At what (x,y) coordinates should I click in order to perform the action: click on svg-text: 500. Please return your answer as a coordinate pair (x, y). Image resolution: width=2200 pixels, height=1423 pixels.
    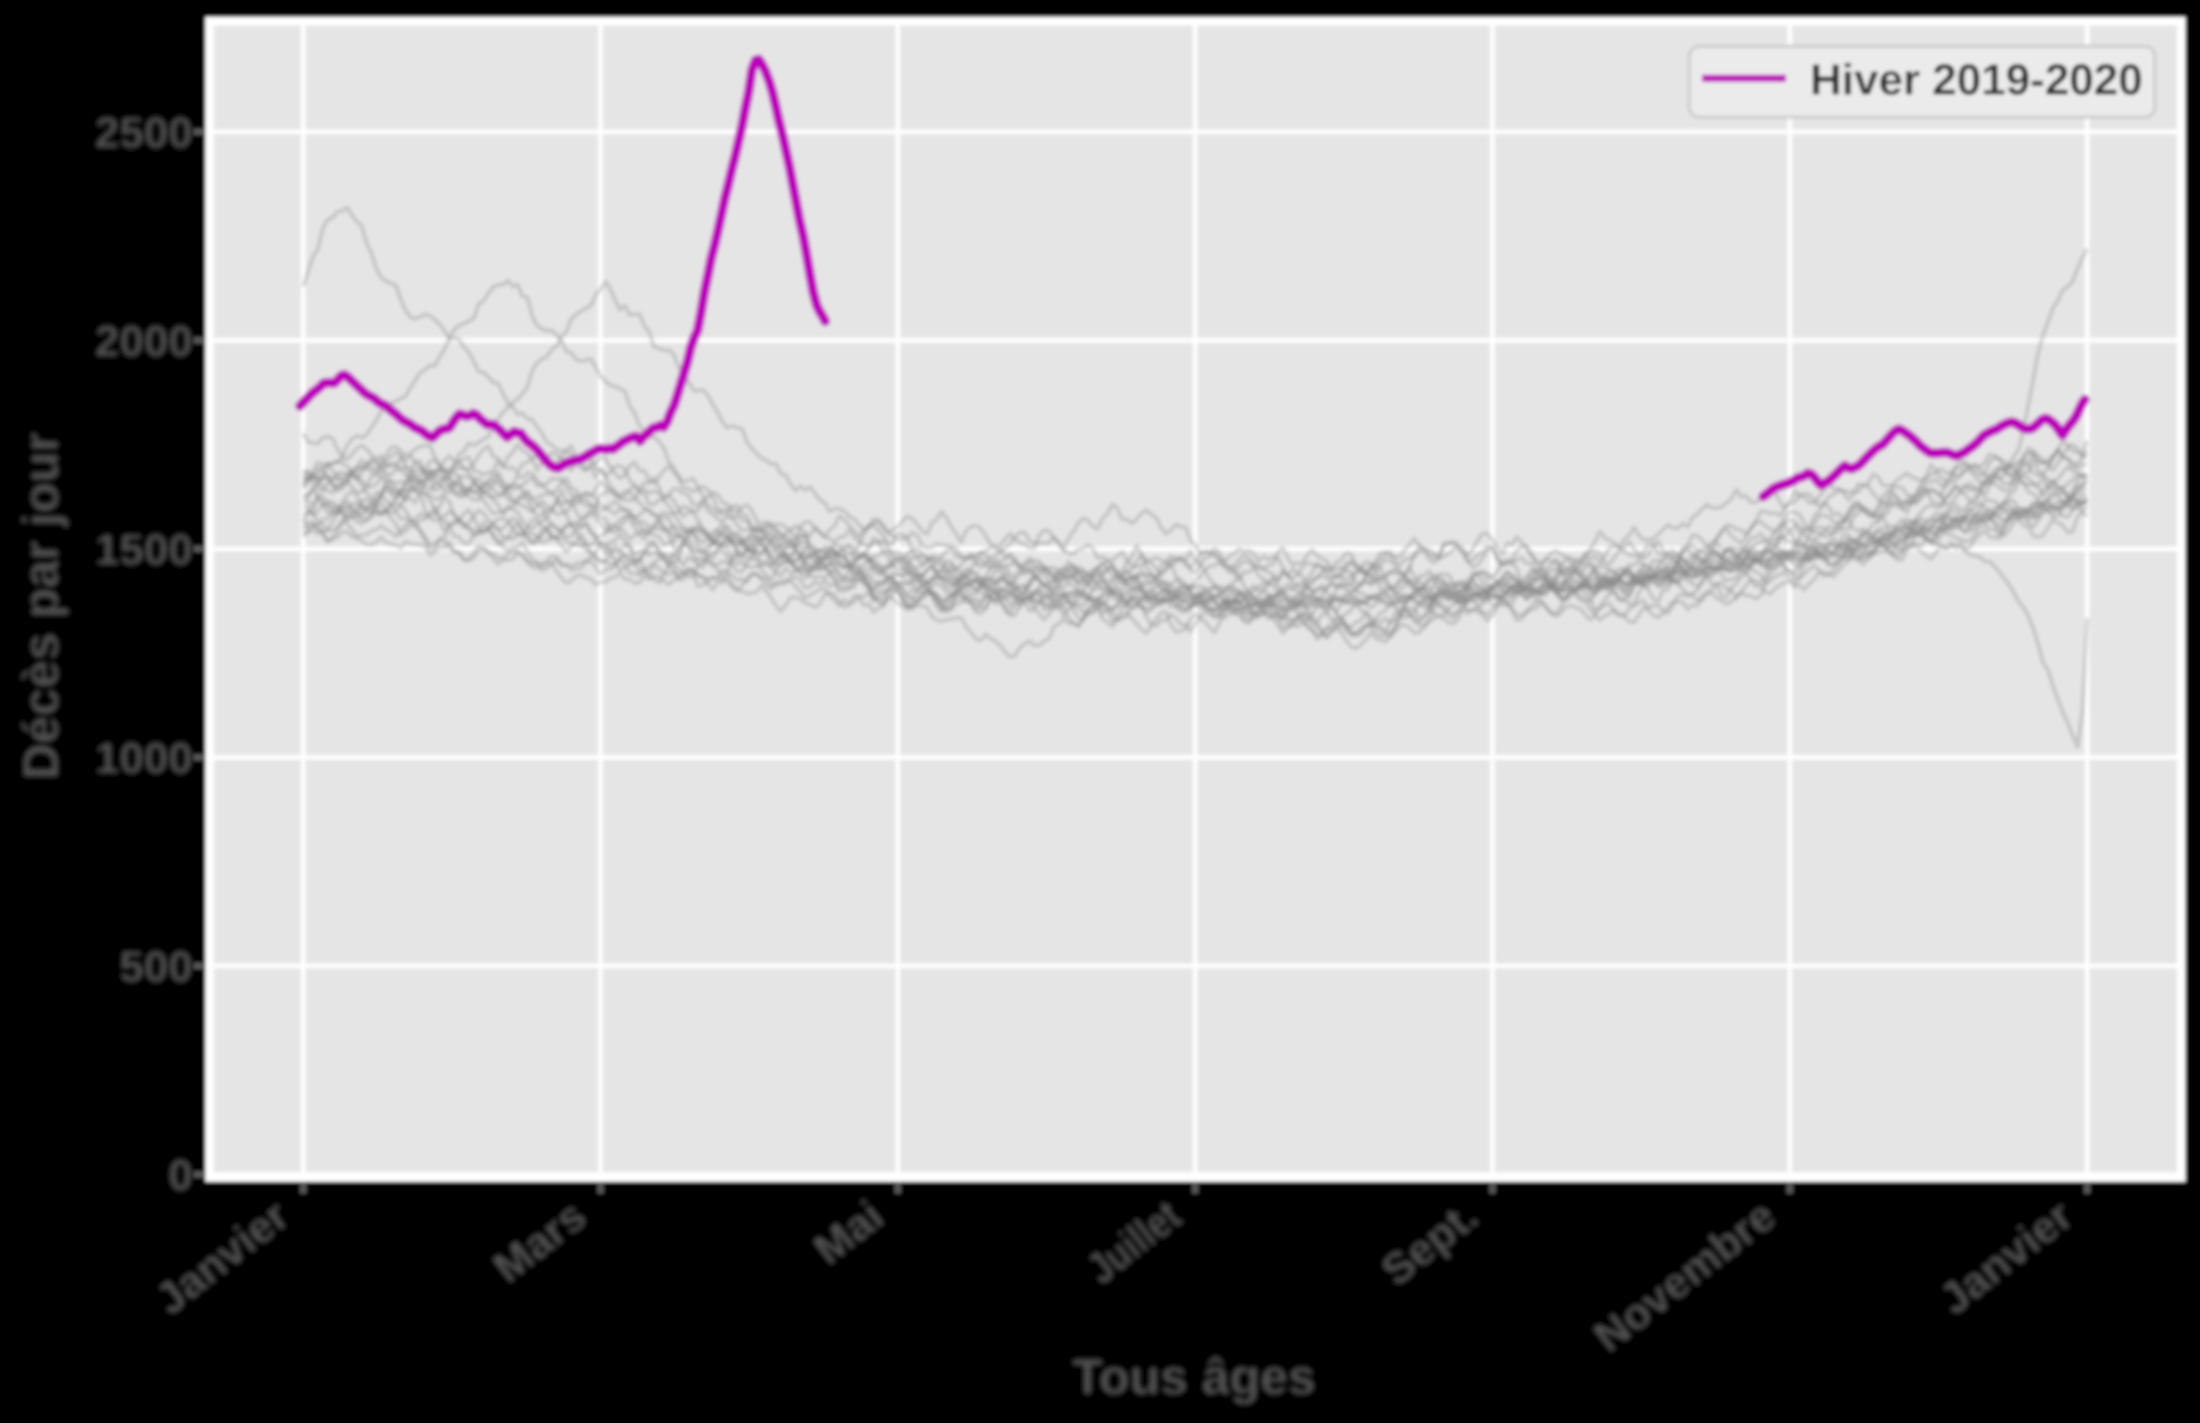
    Looking at the image, I should click on (155, 966).